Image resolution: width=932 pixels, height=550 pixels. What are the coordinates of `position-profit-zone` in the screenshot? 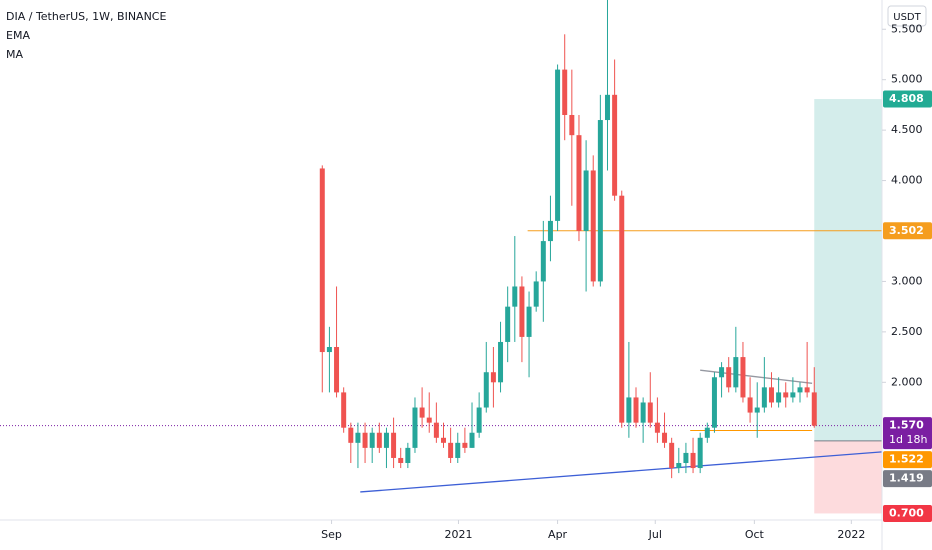 It's located at (848, 270).